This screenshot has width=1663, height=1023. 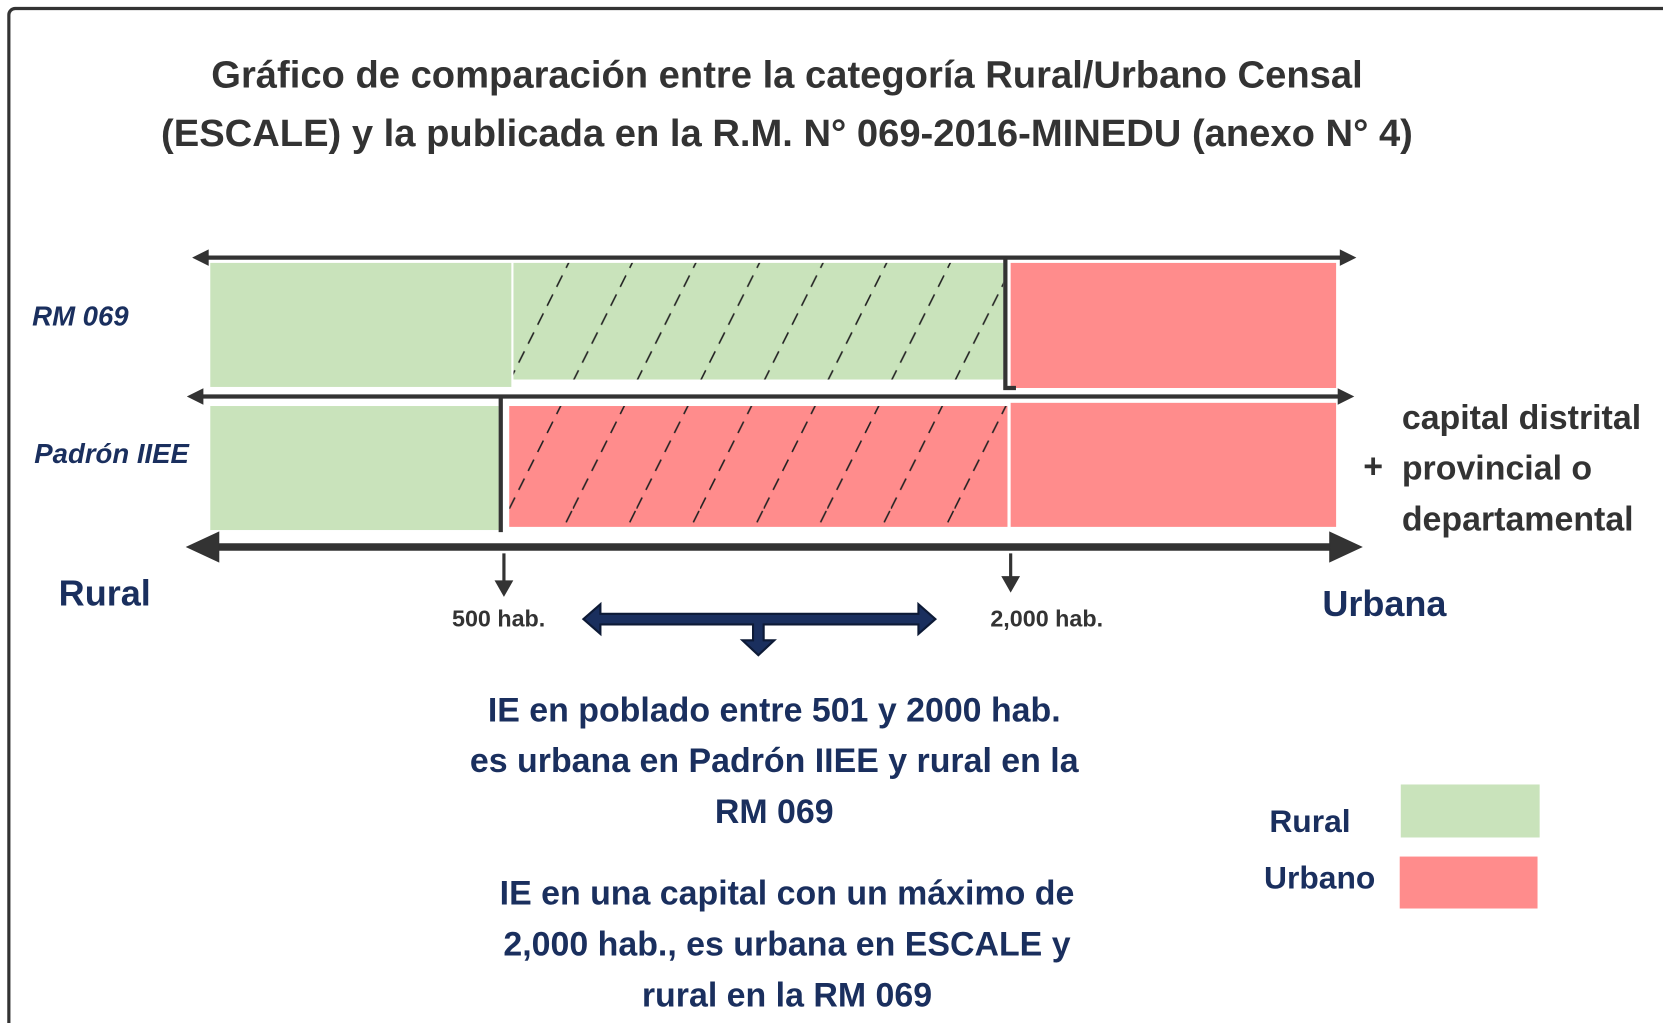 I want to click on note-line: IE en poblado entre 501 y 2000 hab., so click(x=774, y=710).